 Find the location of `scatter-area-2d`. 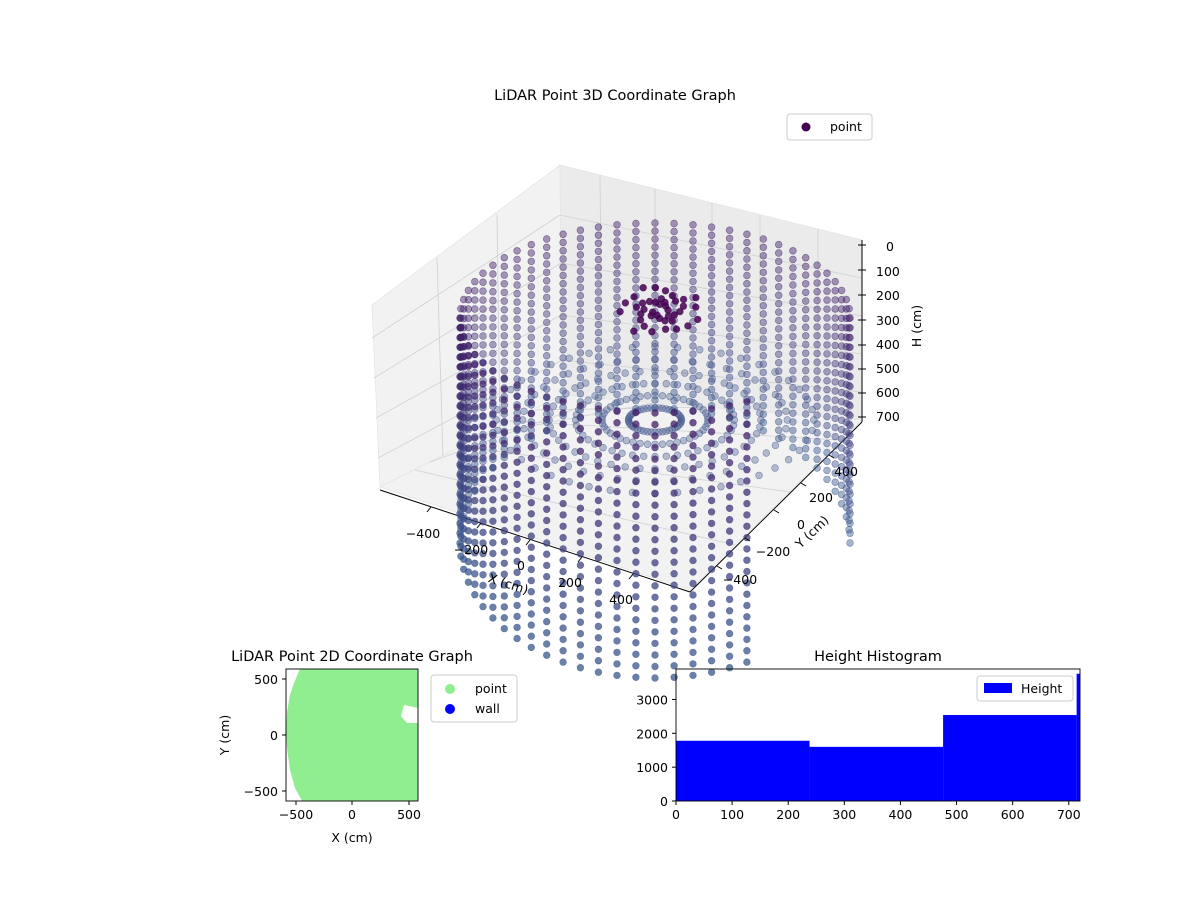

scatter-area-2d is located at coordinates (352, 735).